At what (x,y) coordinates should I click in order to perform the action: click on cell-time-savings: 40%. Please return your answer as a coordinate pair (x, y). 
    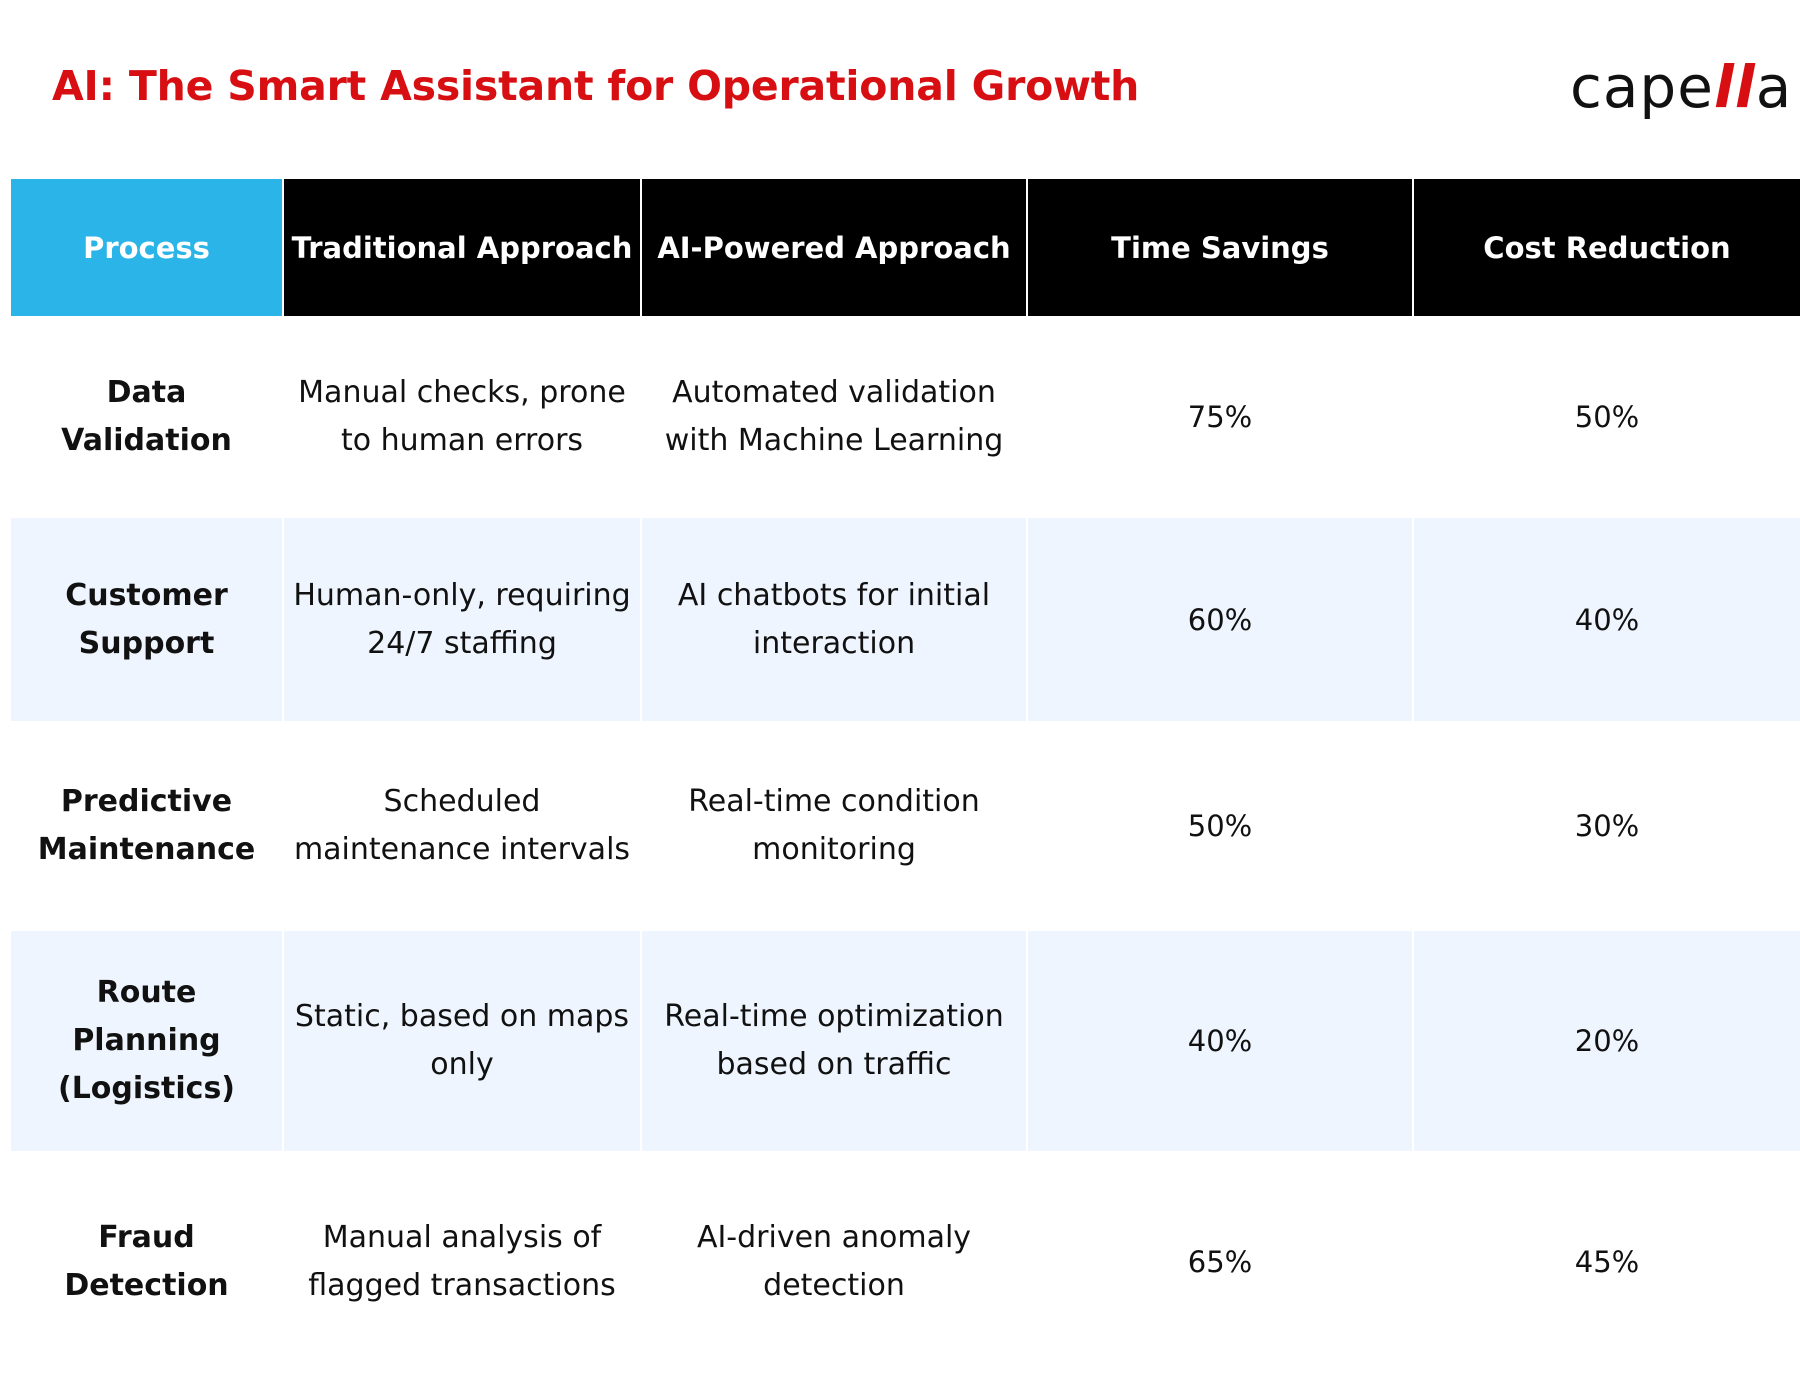
    Looking at the image, I should click on (1219, 1041).